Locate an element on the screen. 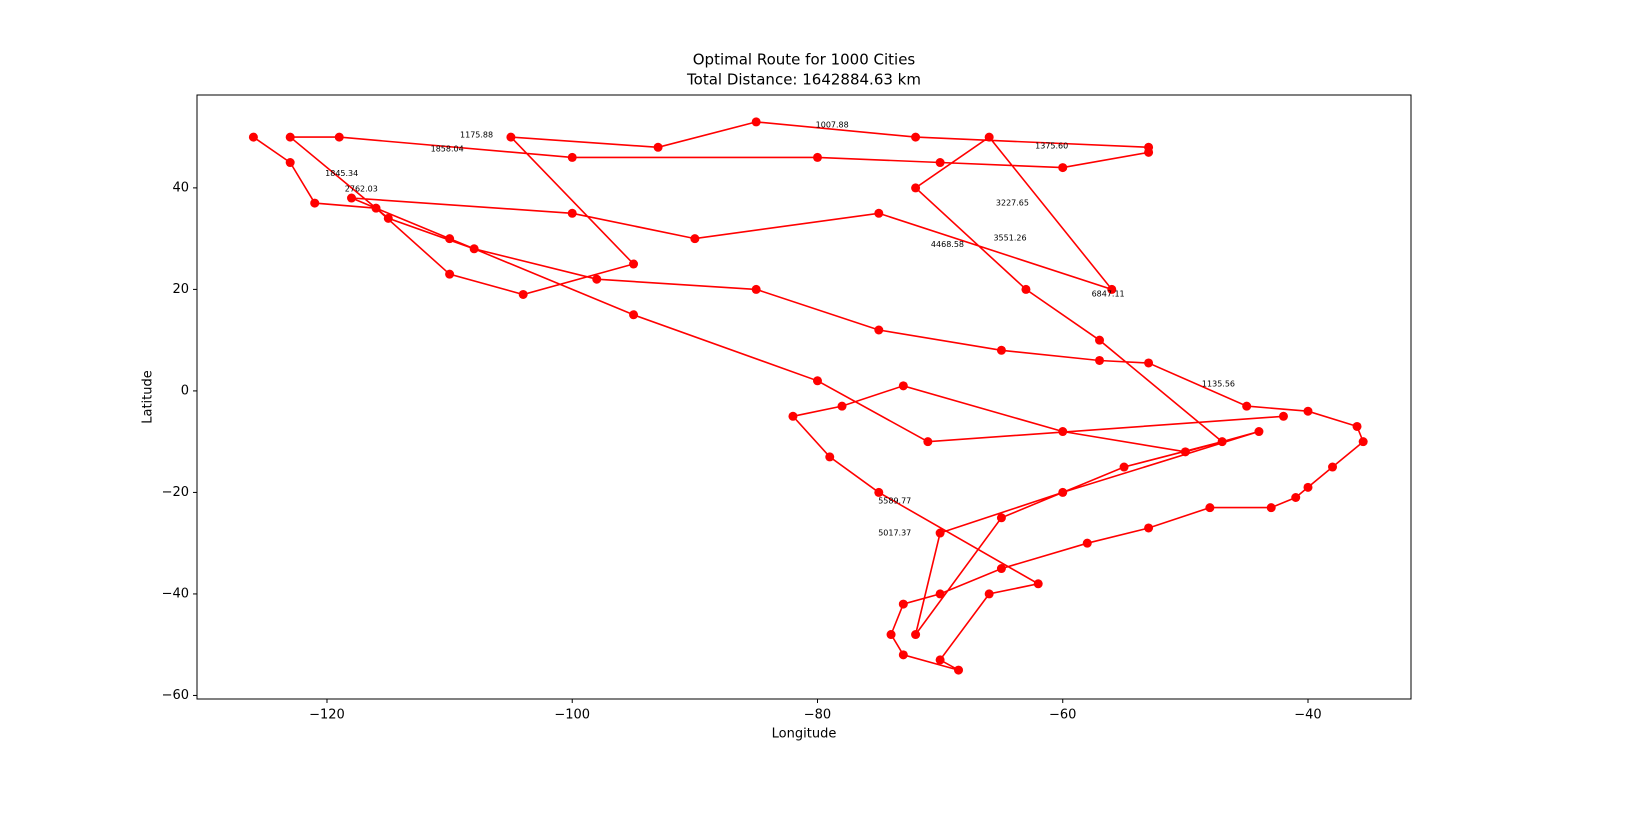  chart-title: Optimal Route for 1000 Cities is located at coordinates (804, 60).